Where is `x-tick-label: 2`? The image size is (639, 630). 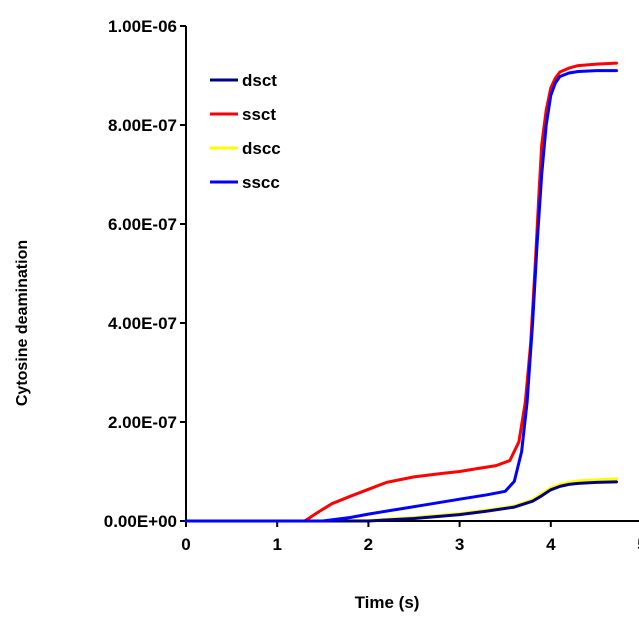
x-tick-label: 2 is located at coordinates (368, 544).